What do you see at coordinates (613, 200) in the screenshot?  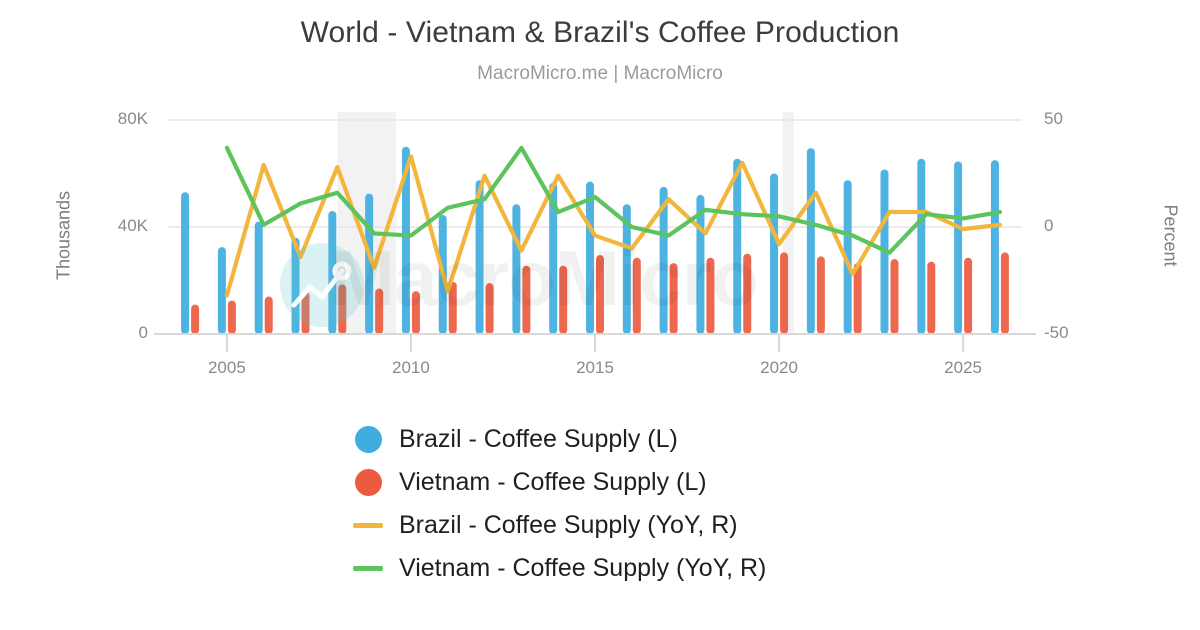 I see `line-vietnam-yoy` at bounding box center [613, 200].